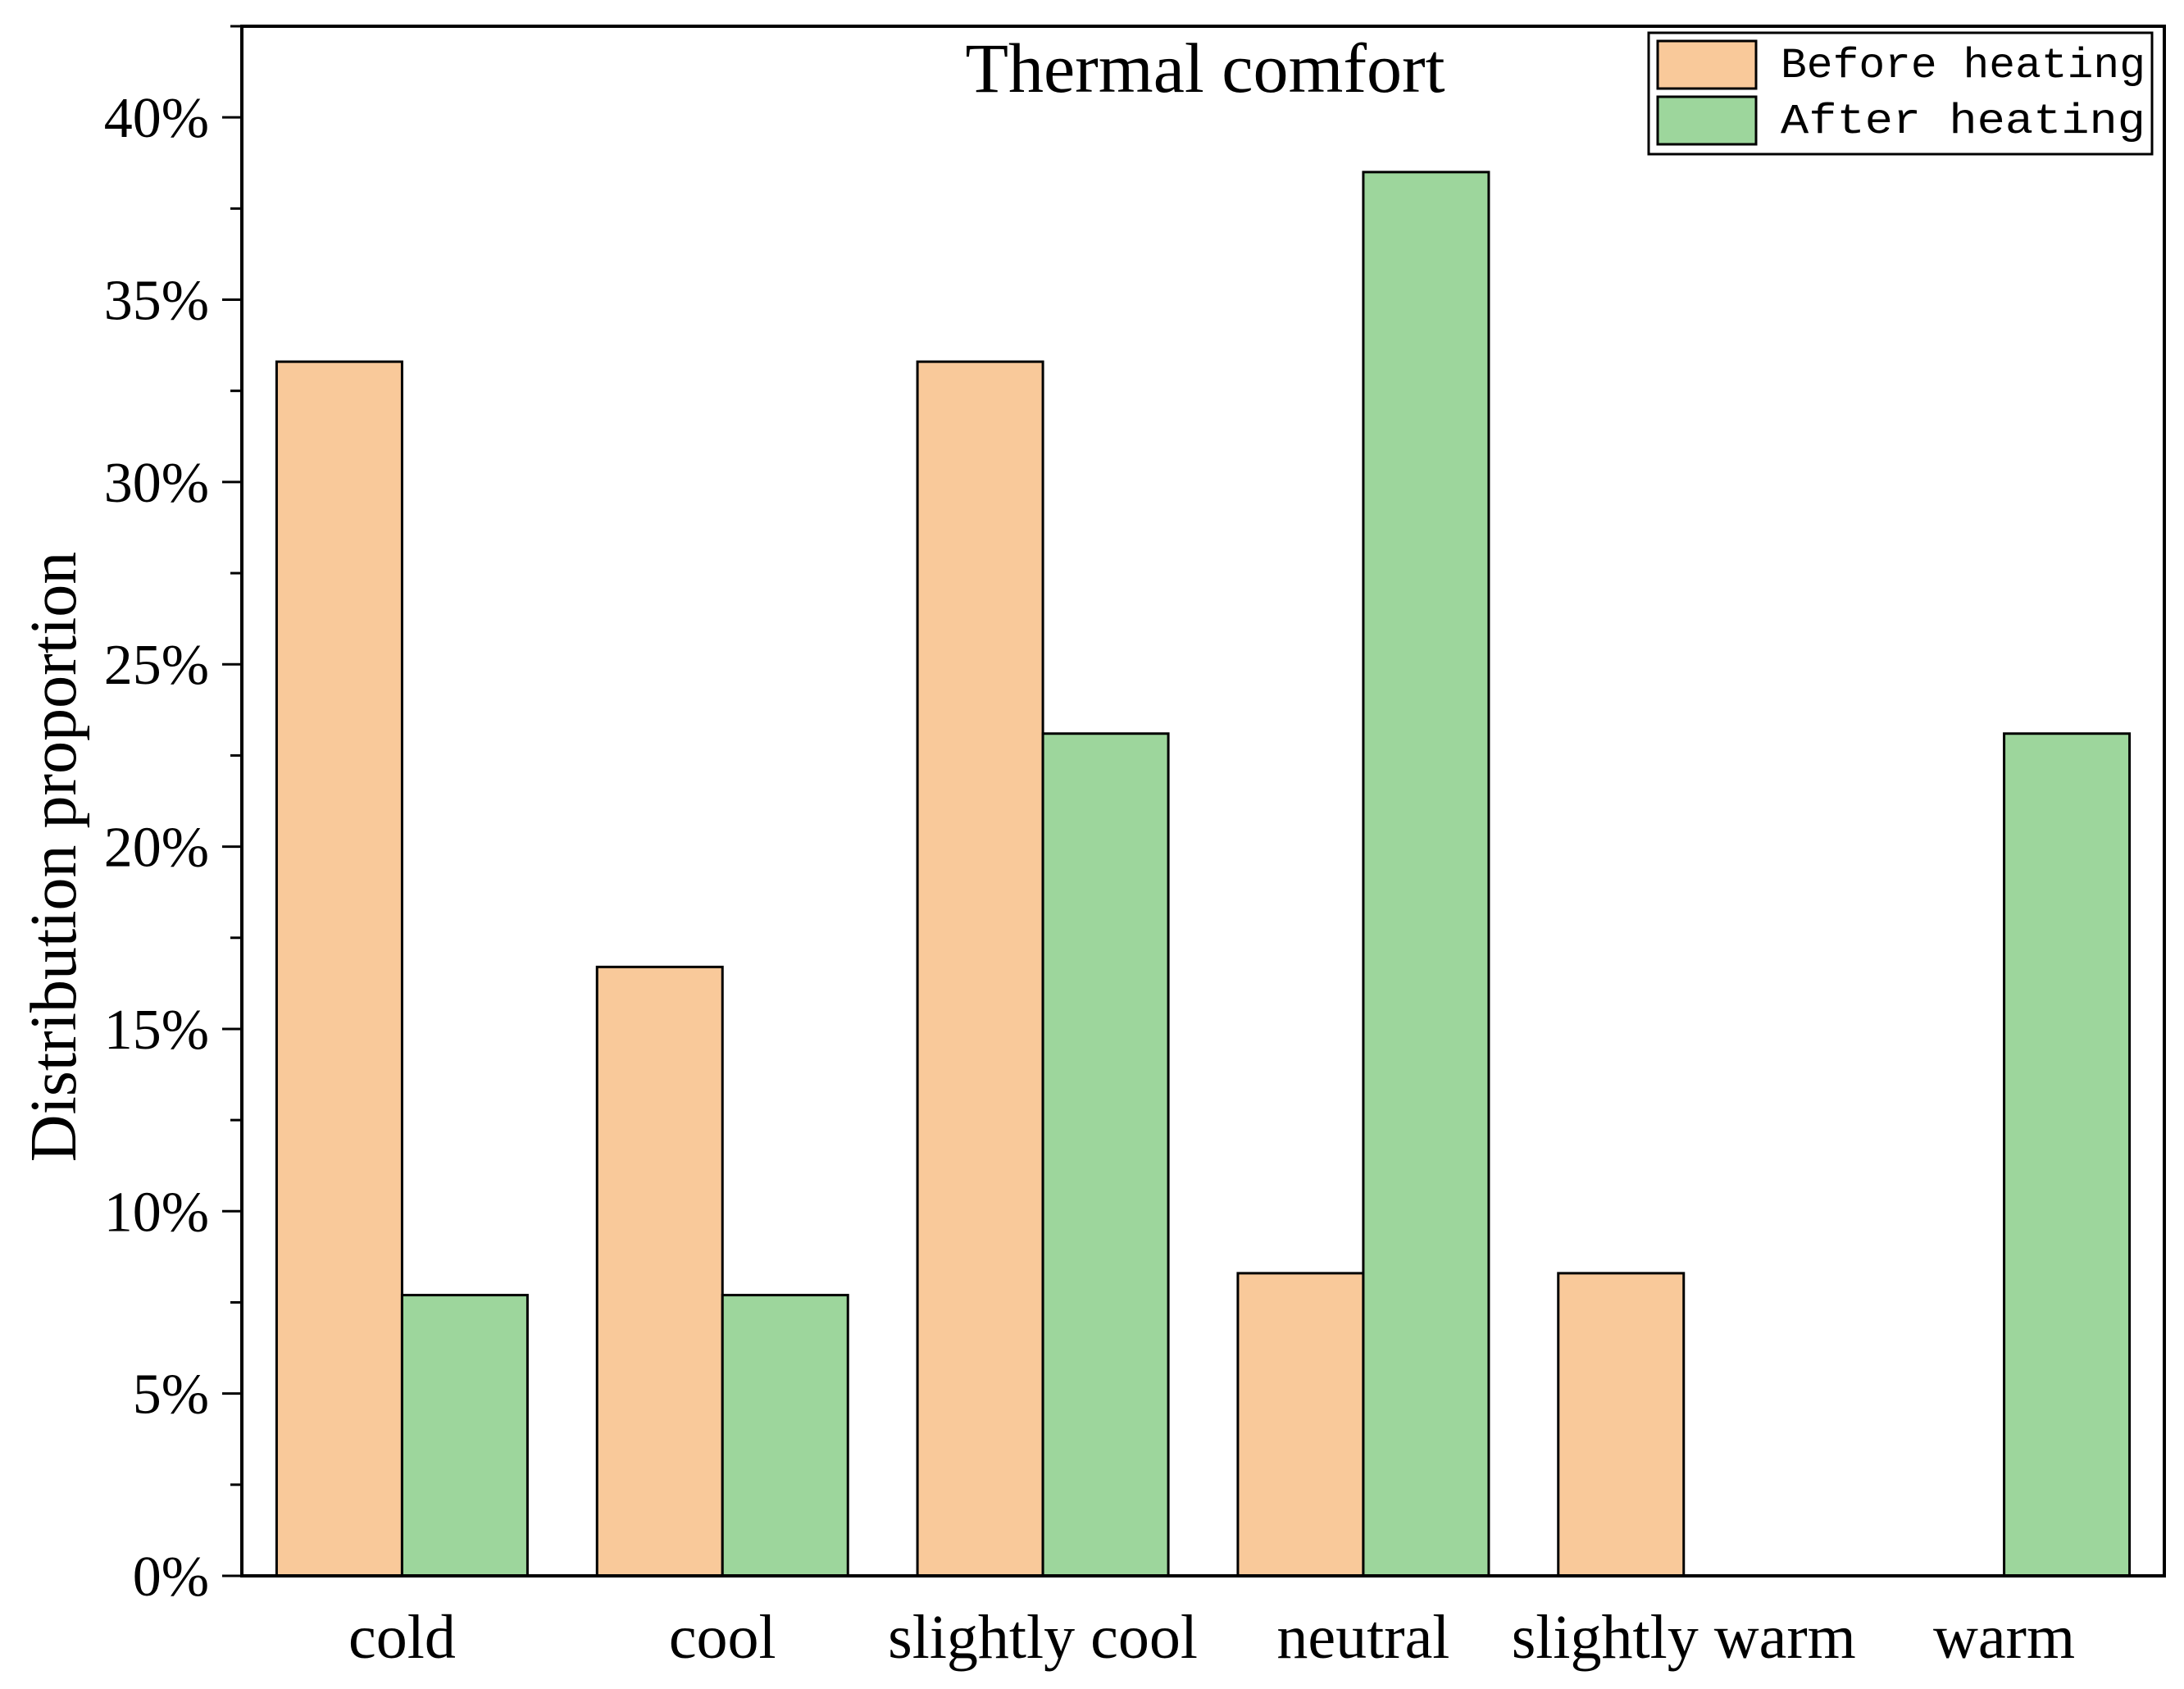  I want to click on y-tick-label: 25%, so click(156, 665).